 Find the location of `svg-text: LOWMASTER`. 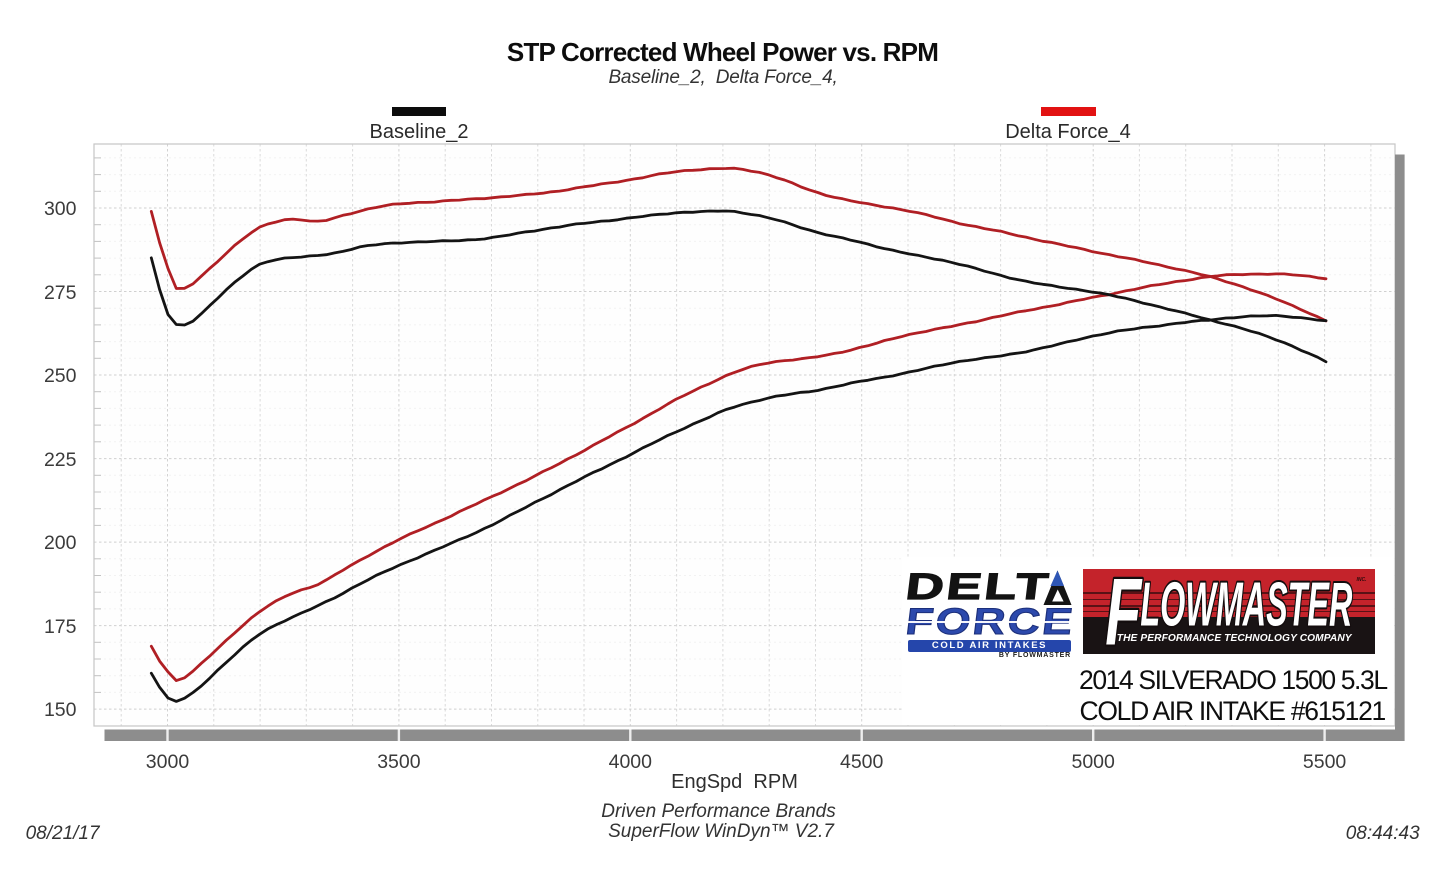

svg-text: LOWMASTER is located at coordinates (1246, 604).